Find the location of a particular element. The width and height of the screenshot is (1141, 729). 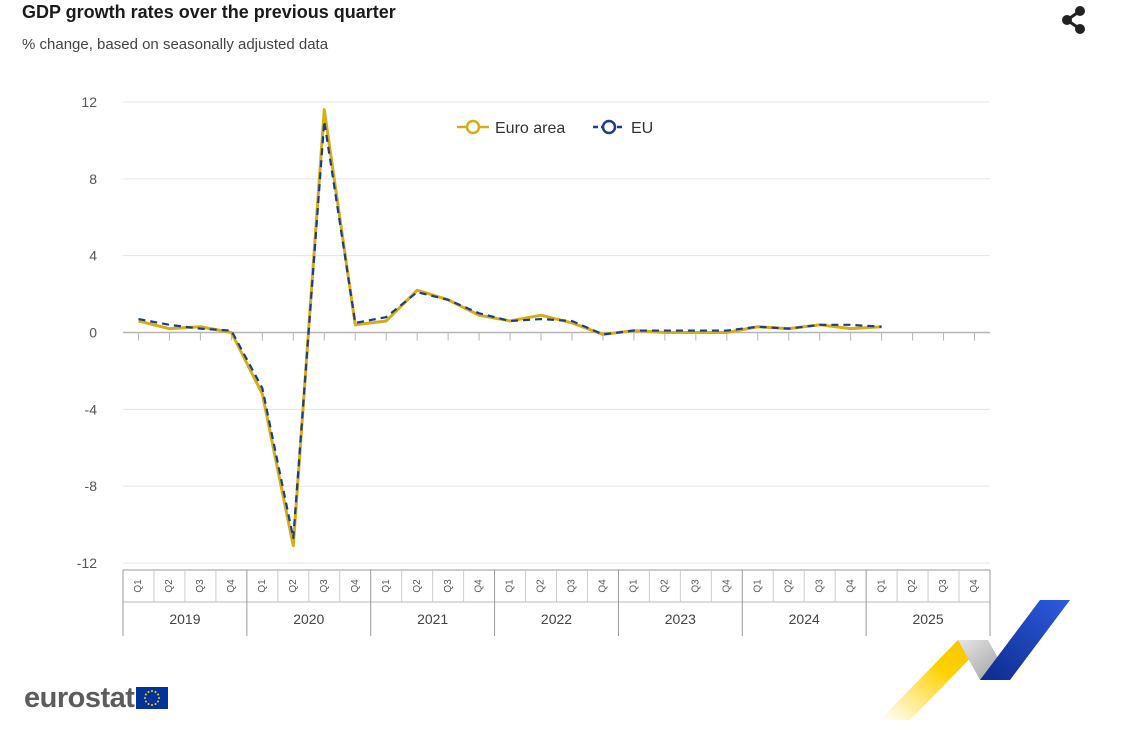

legend-item-eu: EU is located at coordinates (623, 128).